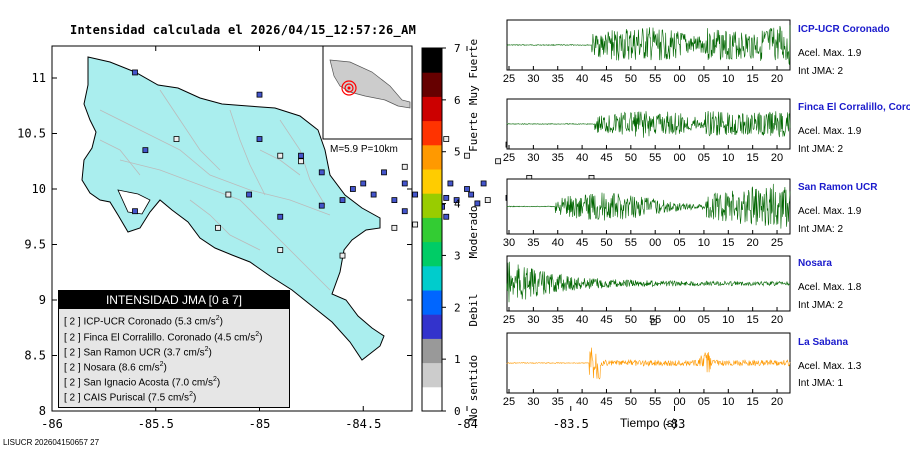 The height and width of the screenshot is (460, 910). I want to click on scale-category-label: Moderado, so click(473, 232).